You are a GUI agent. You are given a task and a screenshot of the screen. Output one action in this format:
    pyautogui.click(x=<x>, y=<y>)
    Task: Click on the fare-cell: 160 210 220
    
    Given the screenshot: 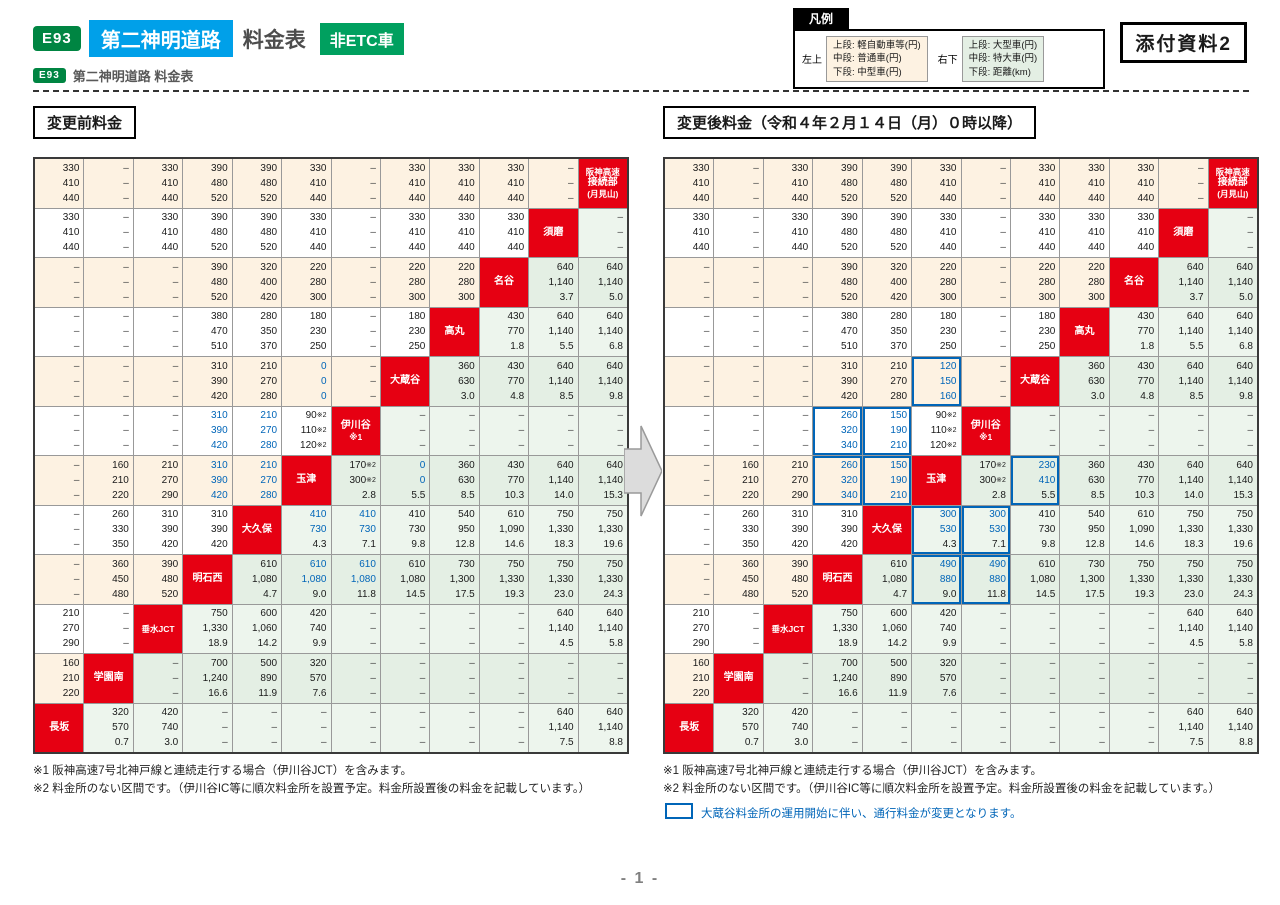 What is the action you would take?
    pyautogui.click(x=59, y=678)
    